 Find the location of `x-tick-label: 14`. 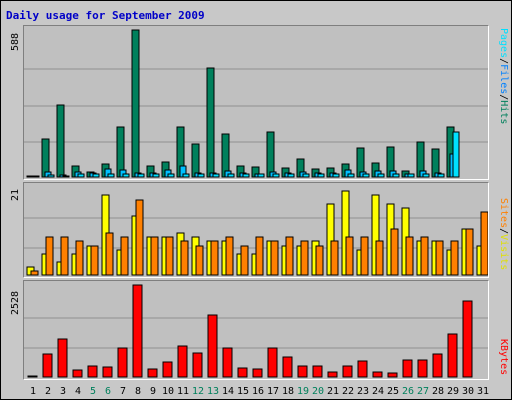

x-tick-label: 14 is located at coordinates (228, 391).